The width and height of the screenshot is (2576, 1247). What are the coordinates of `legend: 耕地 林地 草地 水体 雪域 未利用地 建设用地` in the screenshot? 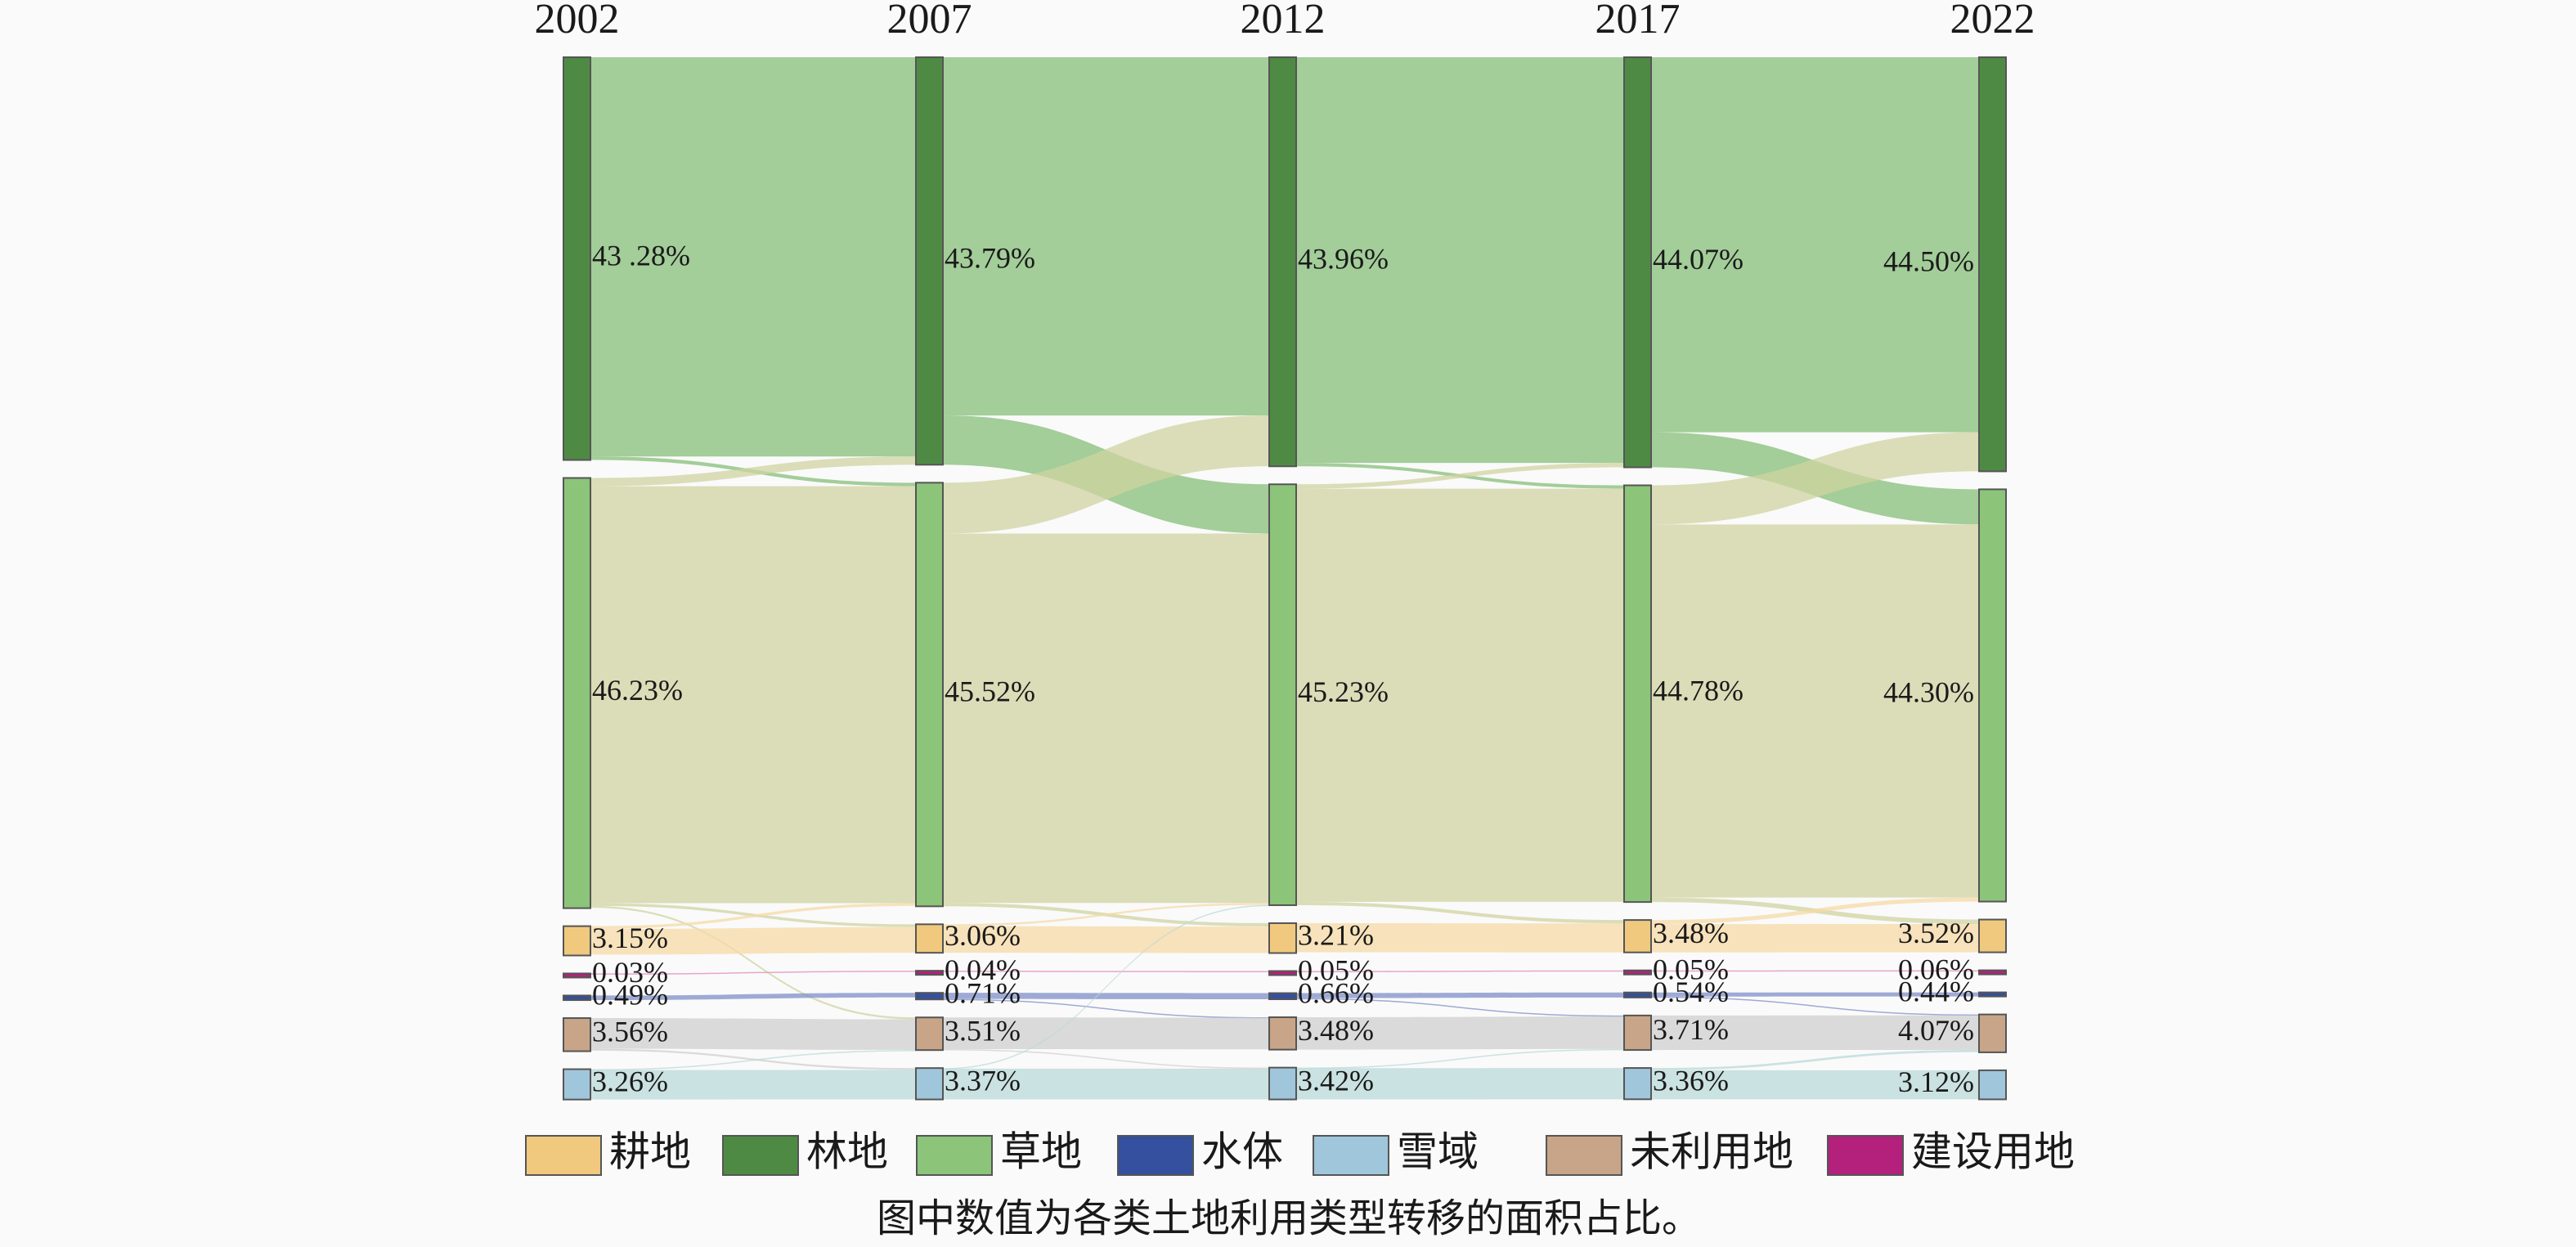 It's located at (1300, 1152).